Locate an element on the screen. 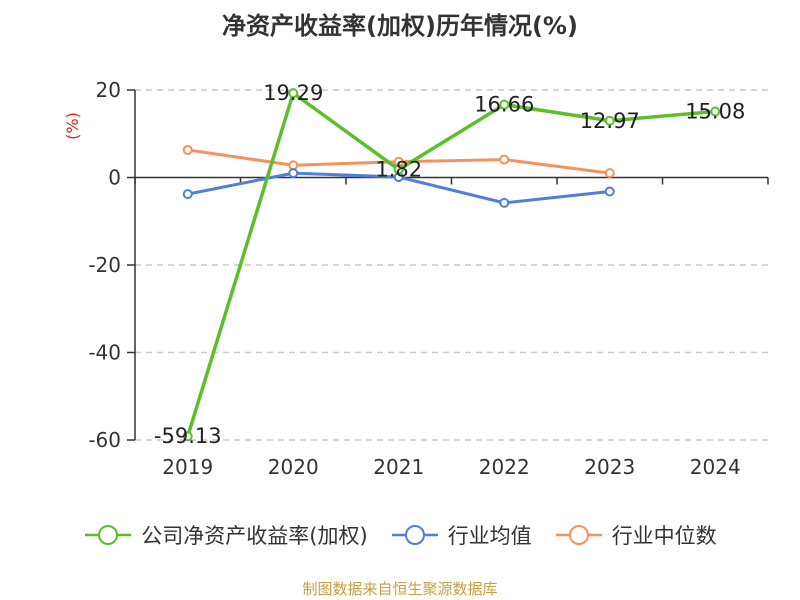 This screenshot has width=800, height=600. x-tick-label: 2022 is located at coordinates (504, 467).